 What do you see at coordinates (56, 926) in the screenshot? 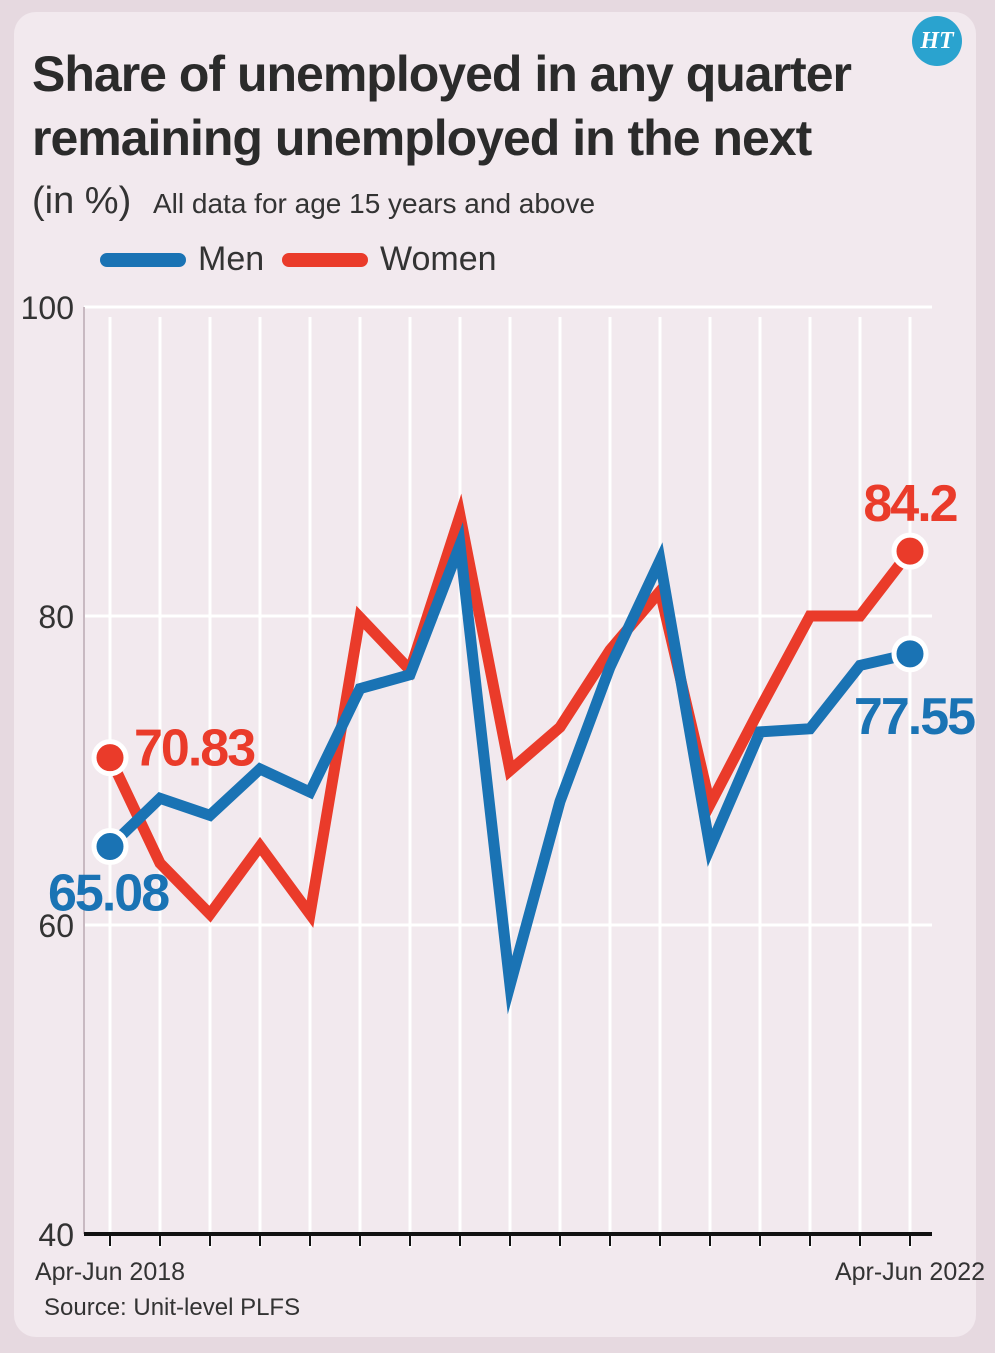
I see `y-tick-label: 60` at bounding box center [56, 926].